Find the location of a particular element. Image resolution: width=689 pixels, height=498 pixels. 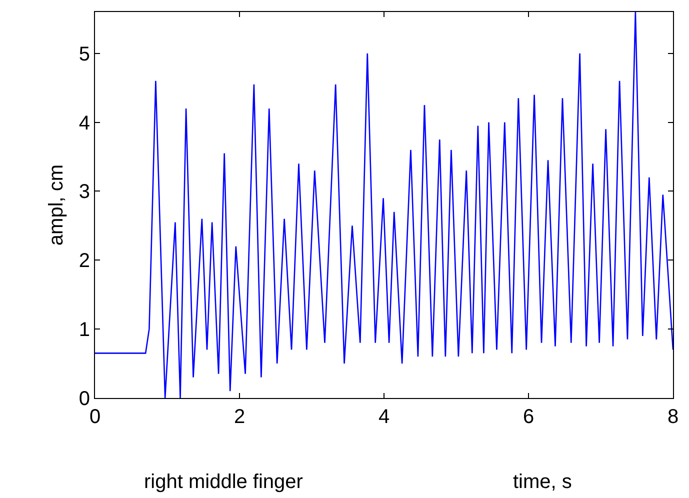

y-tick-label: 3 is located at coordinates (84, 192).